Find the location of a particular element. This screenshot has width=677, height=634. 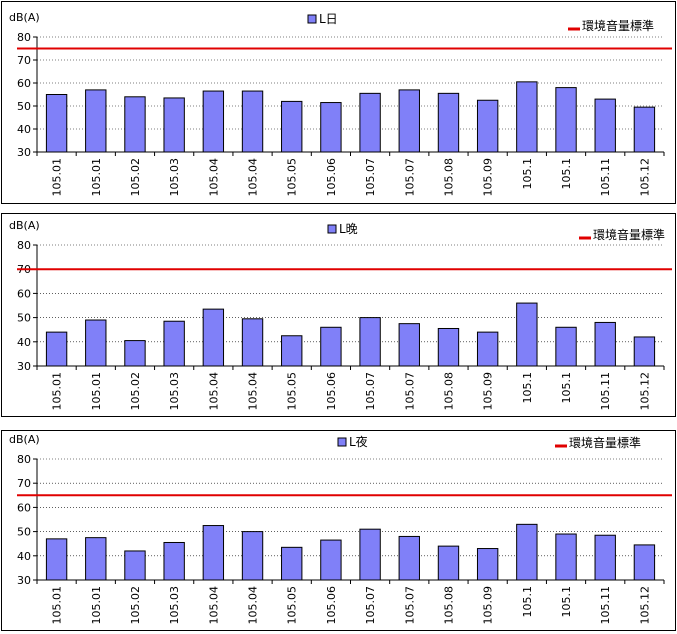

legend-label: L晚 is located at coordinates (348, 229).